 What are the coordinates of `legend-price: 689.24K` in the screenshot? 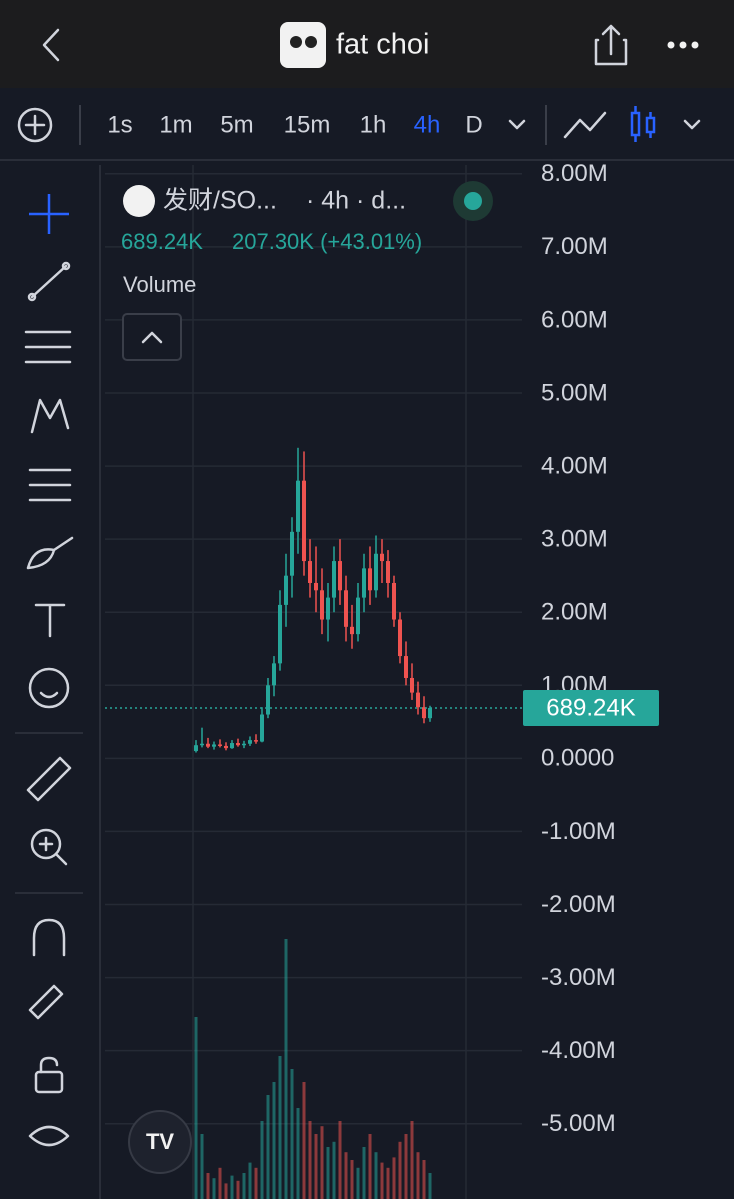 It's located at (162, 241).